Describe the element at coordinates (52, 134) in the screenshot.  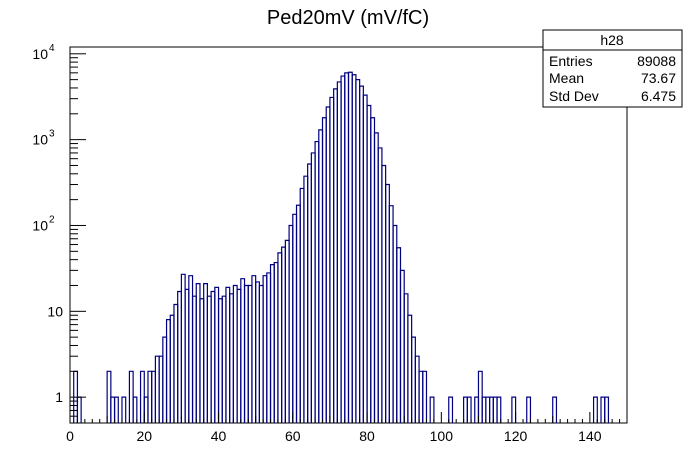
I see `y-tick-exponent: 3` at that location.